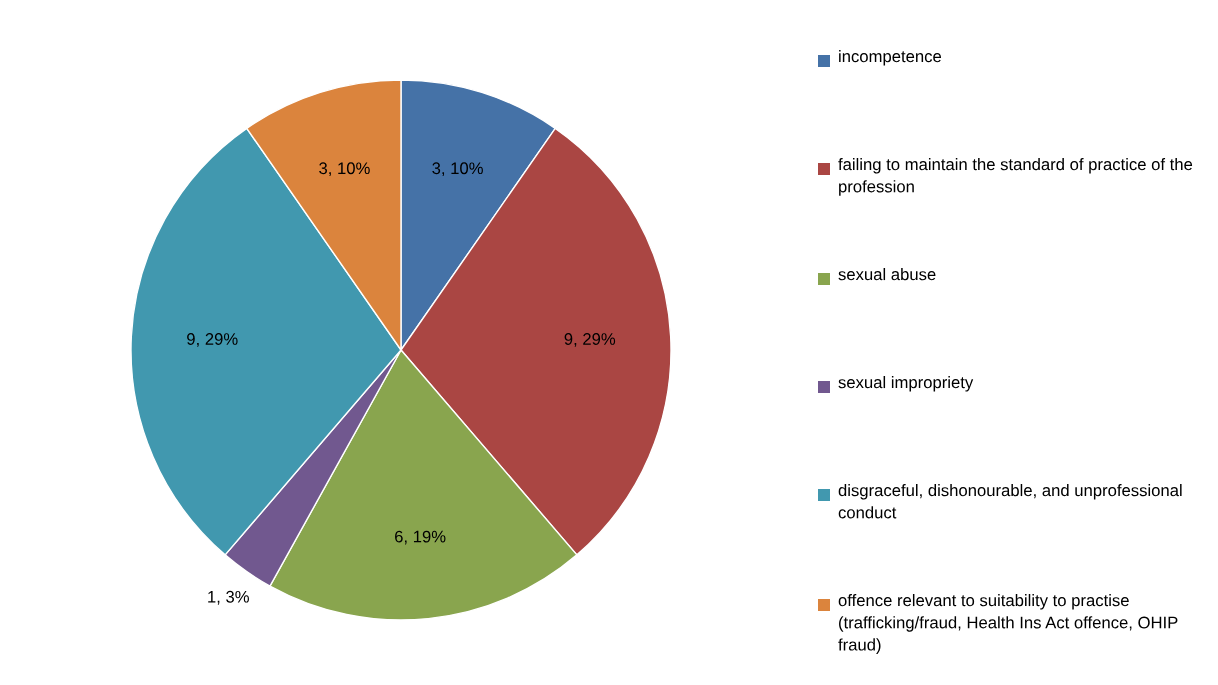 Image resolution: width=1218 pixels, height=685 pixels. What do you see at coordinates (1008, 624) in the screenshot?
I see `legend-label: offence relevant to suitability to practise (trafficking/fraud, Health Ins Act offence, OHIP fraud)` at bounding box center [1008, 624].